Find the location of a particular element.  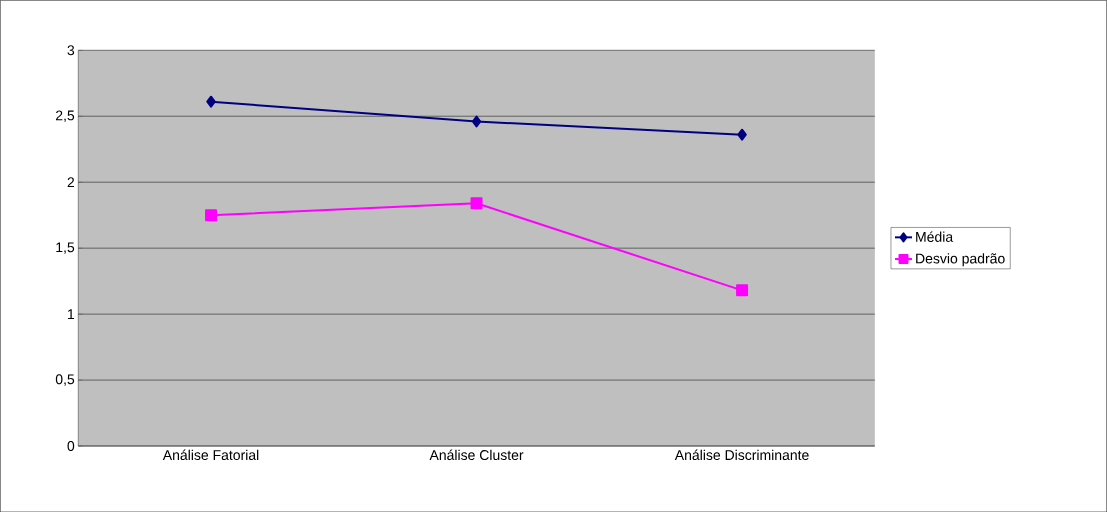

y-tick-label: 3 is located at coordinates (71, 50).